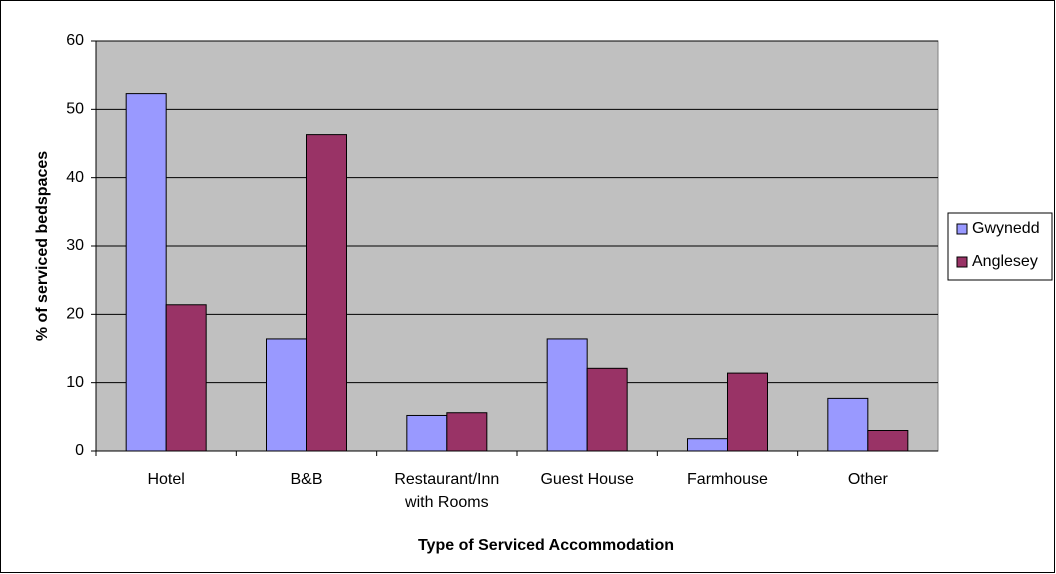  I want to click on y-tick-label: 50, so click(75, 109).